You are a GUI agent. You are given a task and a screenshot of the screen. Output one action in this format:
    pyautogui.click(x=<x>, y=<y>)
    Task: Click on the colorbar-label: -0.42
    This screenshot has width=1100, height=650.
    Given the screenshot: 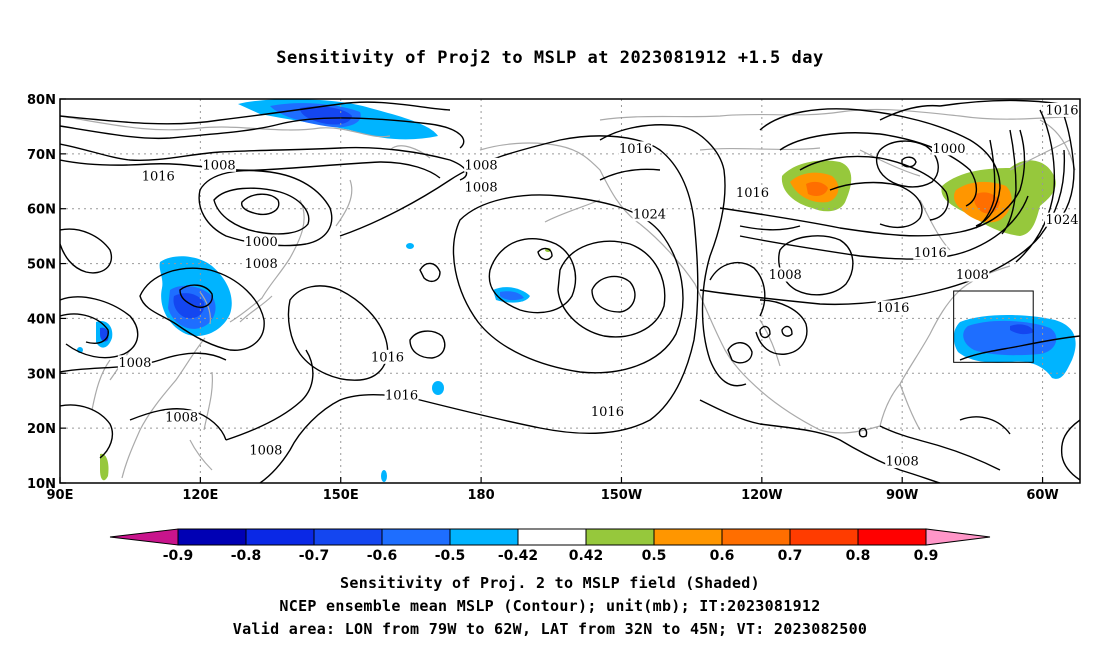 What is the action you would take?
    pyautogui.click(x=518, y=556)
    